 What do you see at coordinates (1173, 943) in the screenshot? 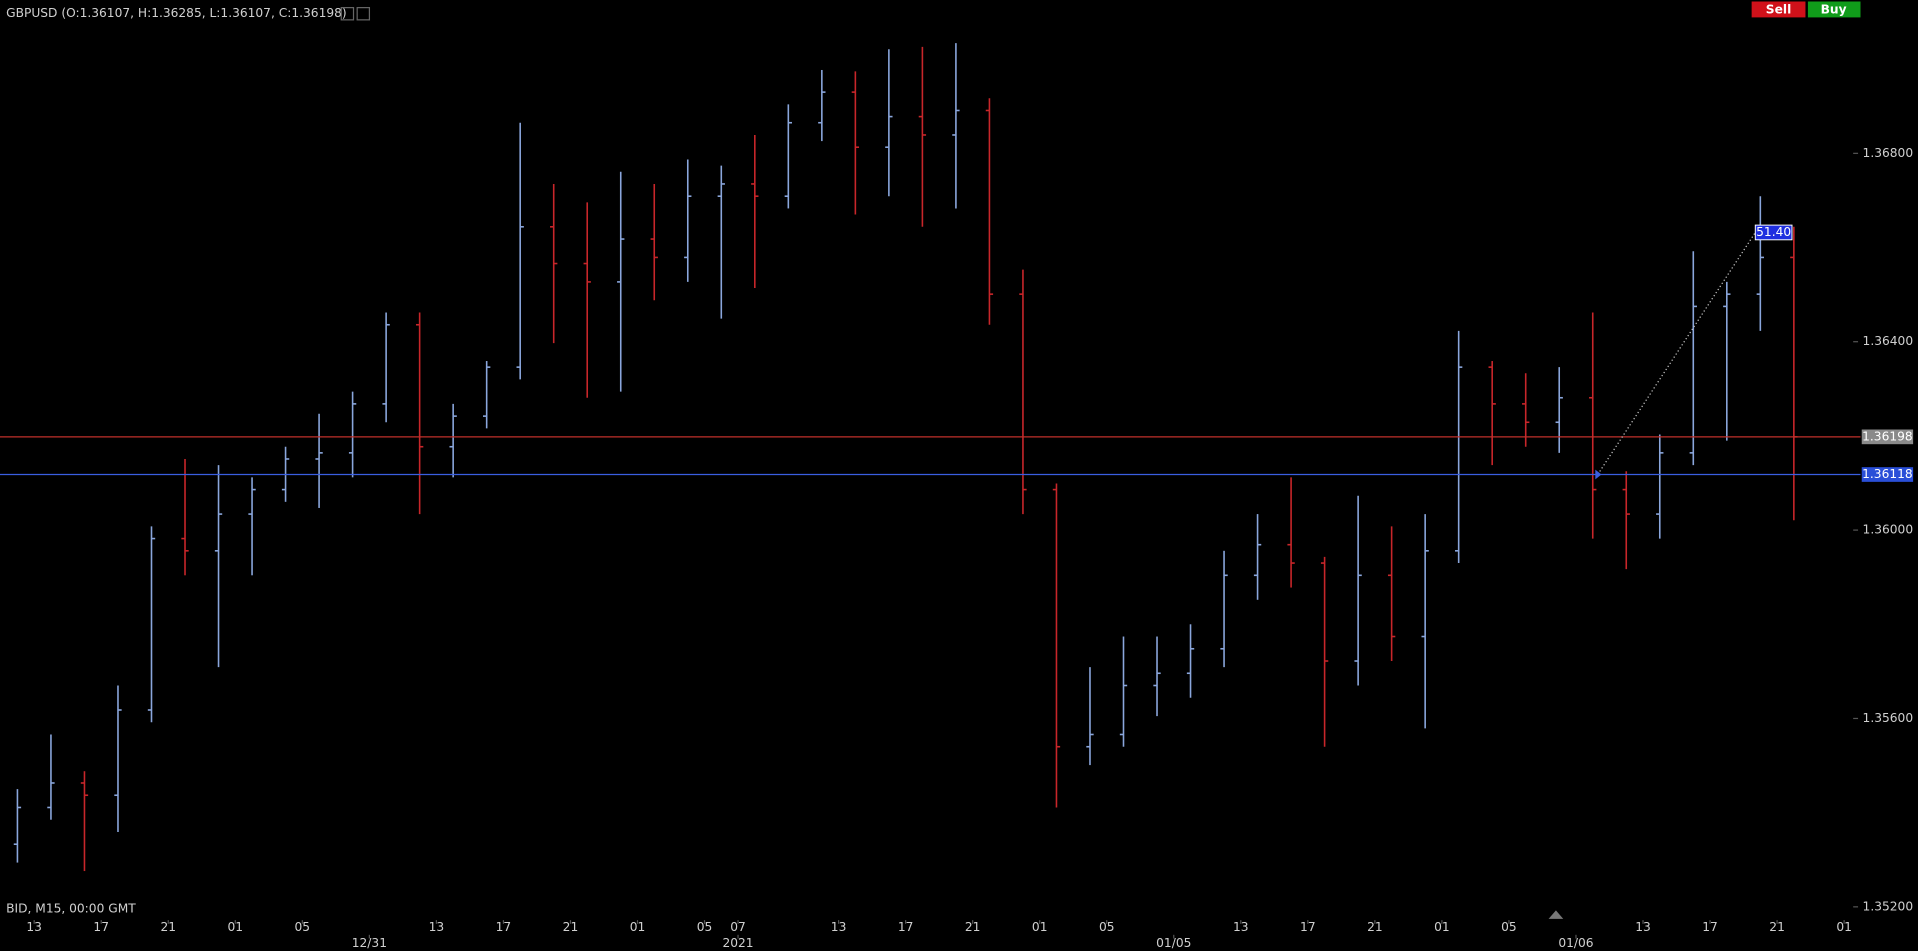
I see `date-label: 01/05` at bounding box center [1173, 943].